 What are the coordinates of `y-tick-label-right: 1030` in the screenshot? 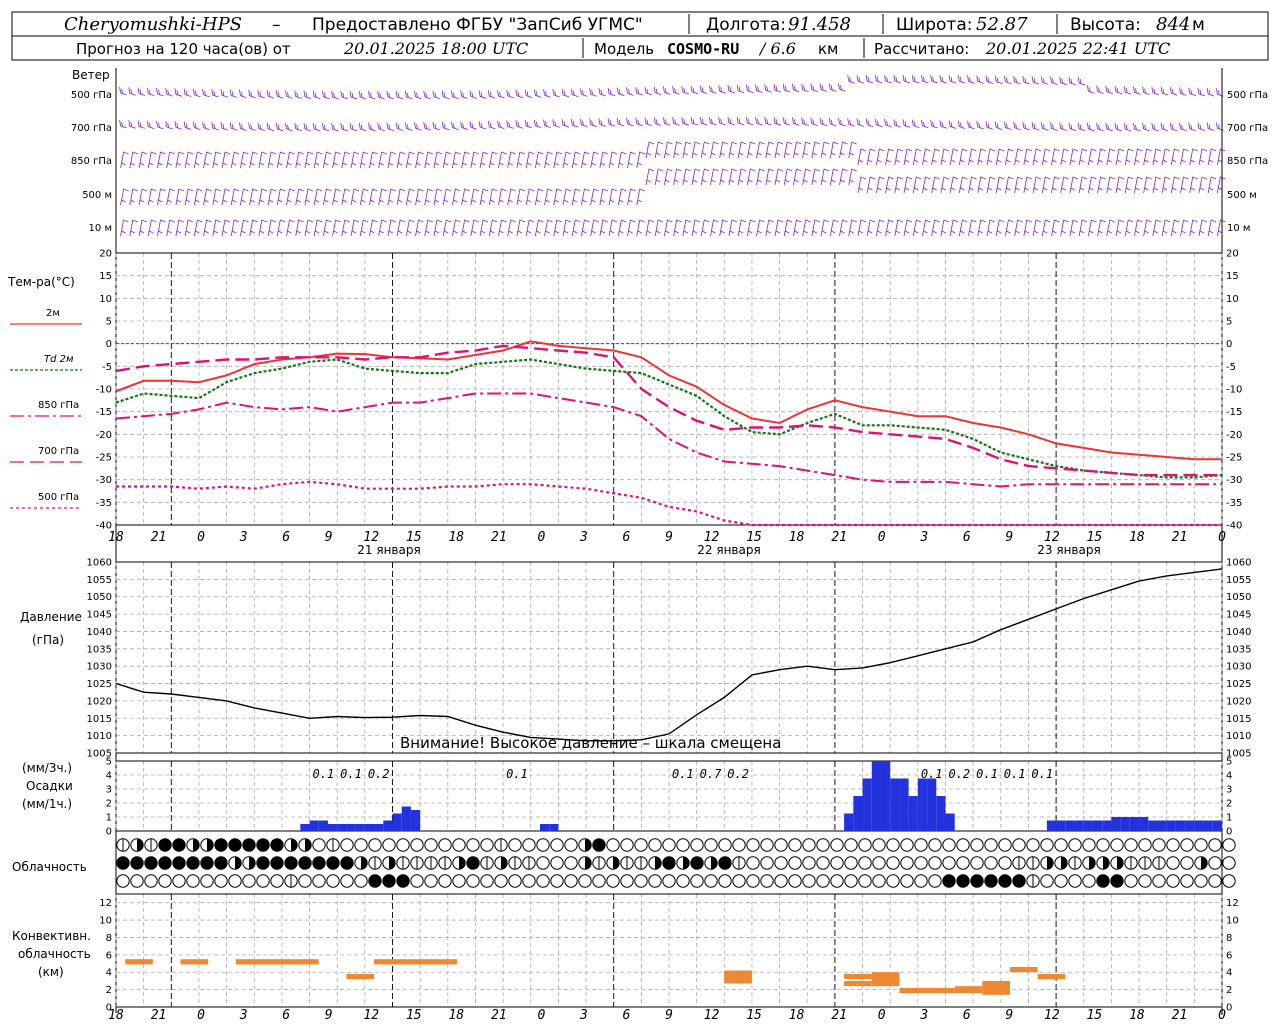 It's located at (1238, 667).